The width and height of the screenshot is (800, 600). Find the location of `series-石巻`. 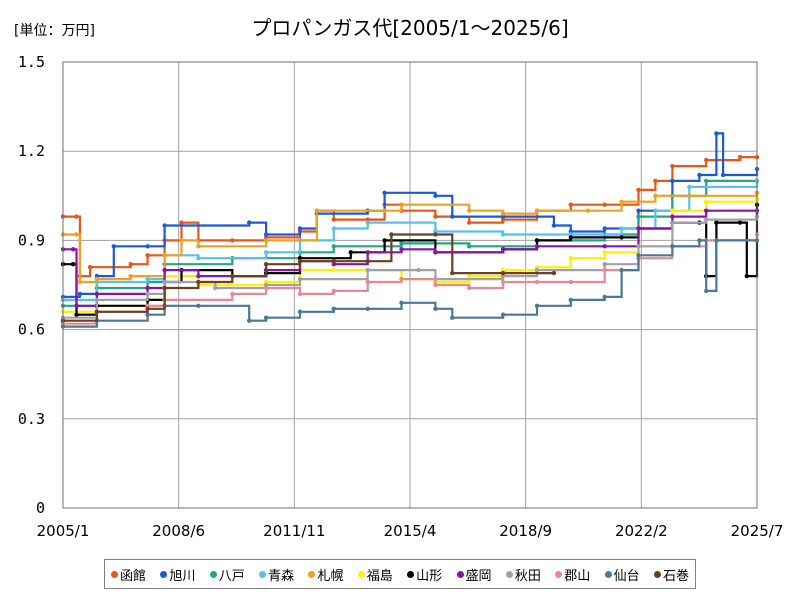

series-石巻 is located at coordinates (308, 277).